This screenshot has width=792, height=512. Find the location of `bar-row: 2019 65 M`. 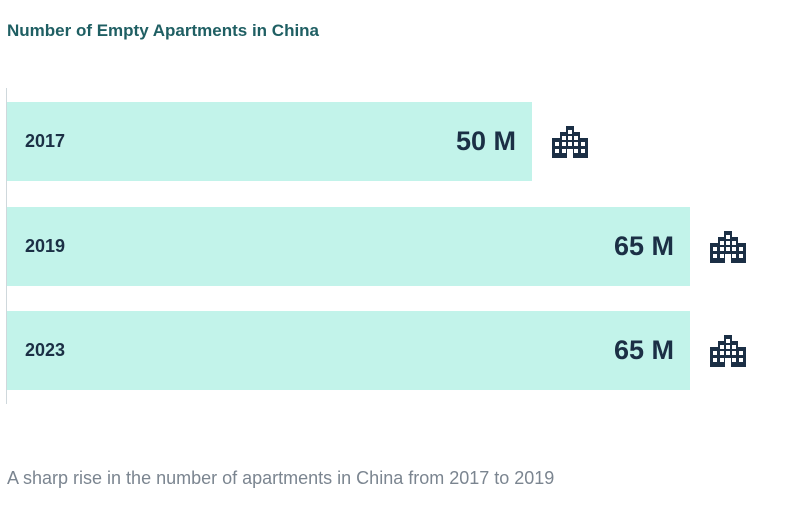

bar-row: 2019 65 M is located at coordinates (383, 246).